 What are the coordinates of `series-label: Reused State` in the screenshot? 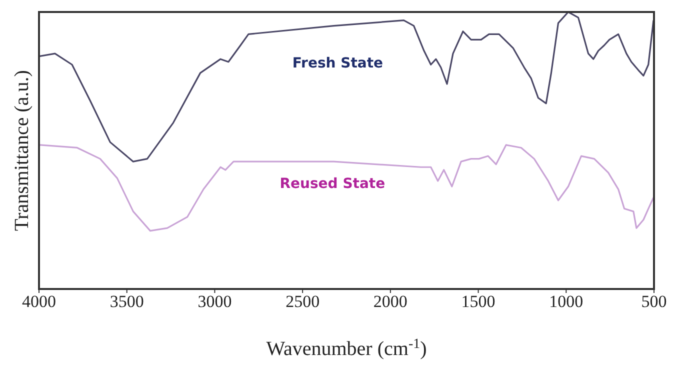 It's located at (333, 184).